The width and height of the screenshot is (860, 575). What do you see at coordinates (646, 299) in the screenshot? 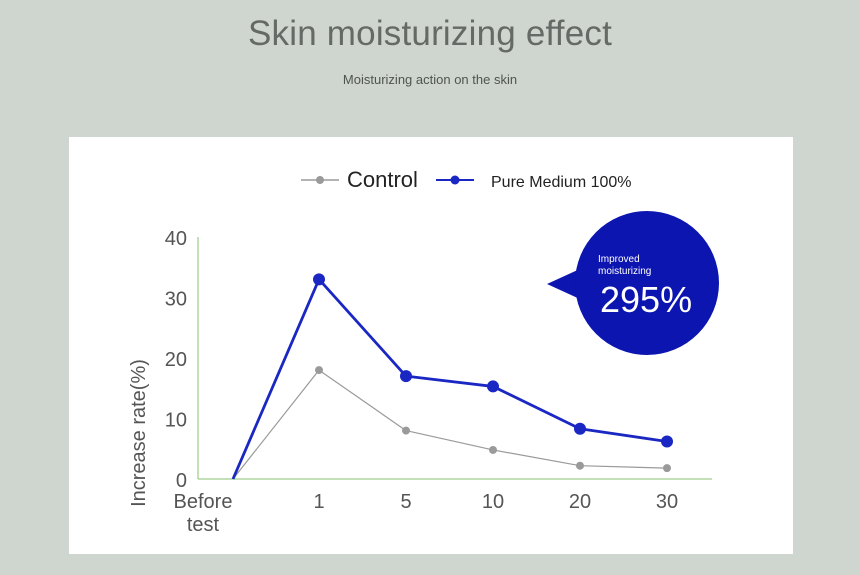
I see `callout-value: 295%` at bounding box center [646, 299].